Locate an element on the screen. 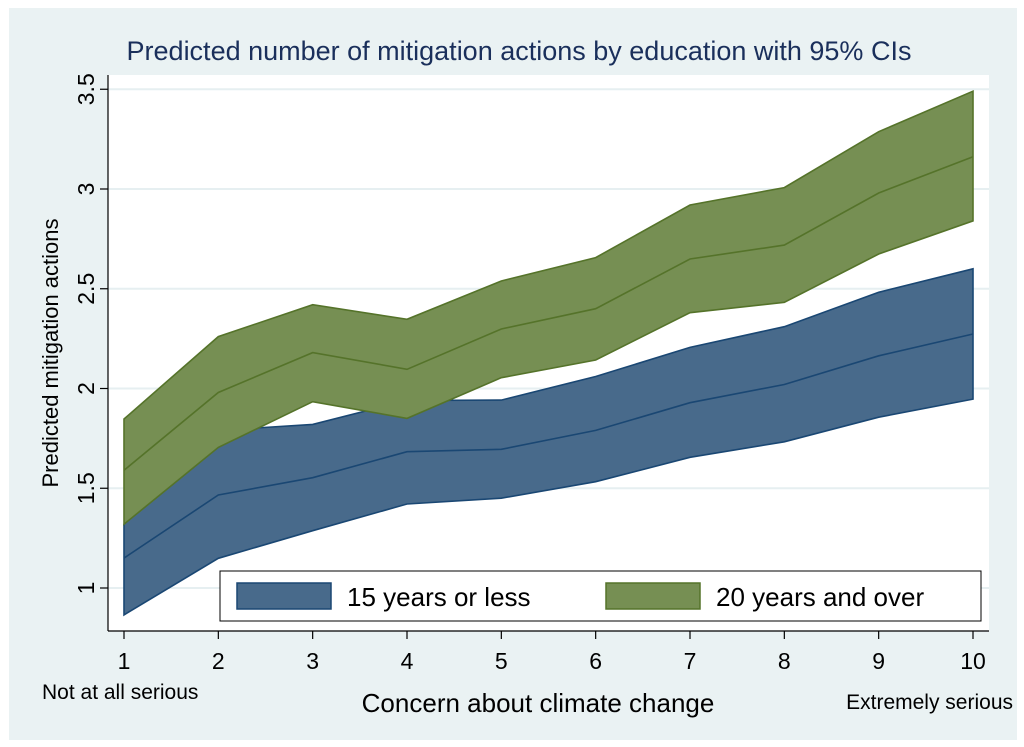 The height and width of the screenshot is (747, 1024). legend-swatch-15-years is located at coordinates (284, 596).